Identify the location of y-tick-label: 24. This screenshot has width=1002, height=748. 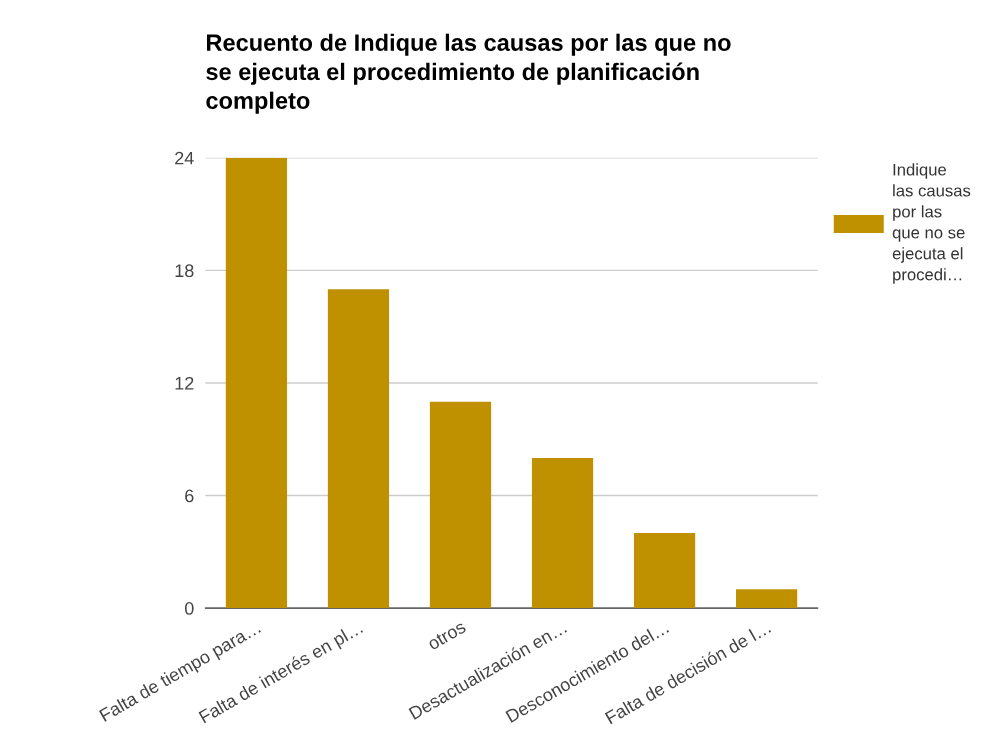
(184, 158).